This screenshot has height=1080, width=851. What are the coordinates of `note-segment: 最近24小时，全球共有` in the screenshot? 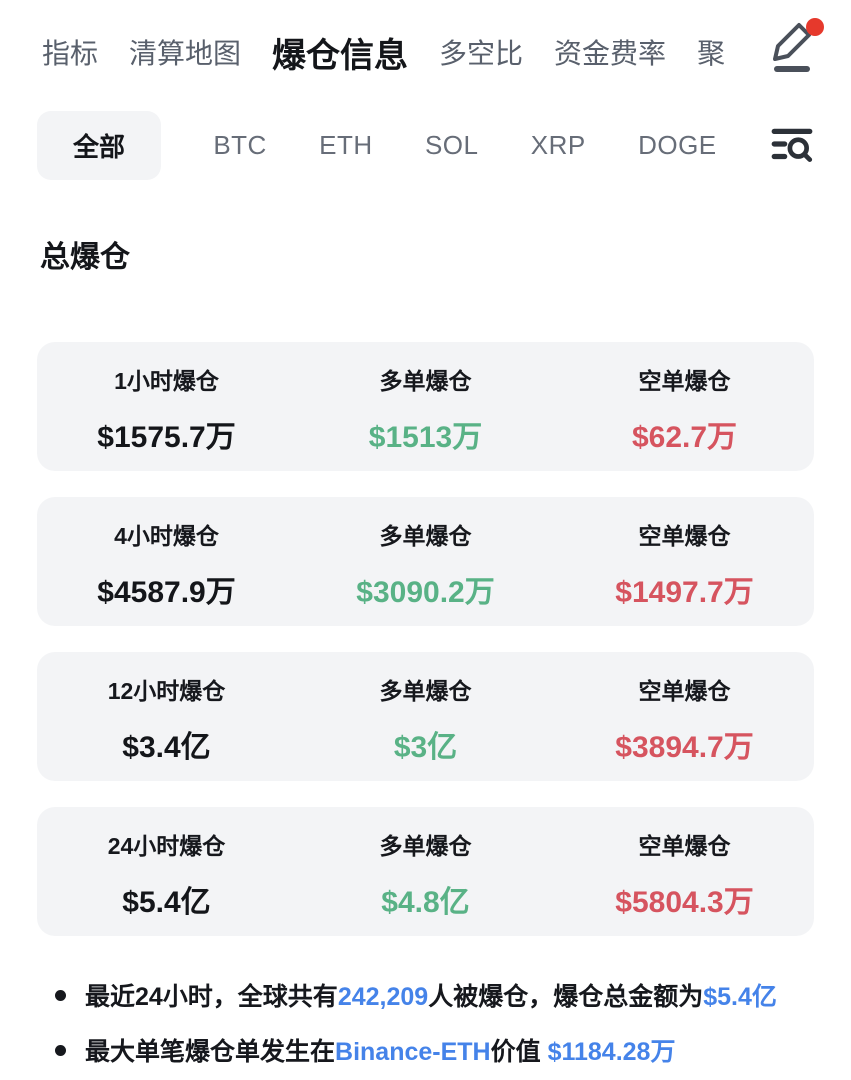 It's located at (211, 997).